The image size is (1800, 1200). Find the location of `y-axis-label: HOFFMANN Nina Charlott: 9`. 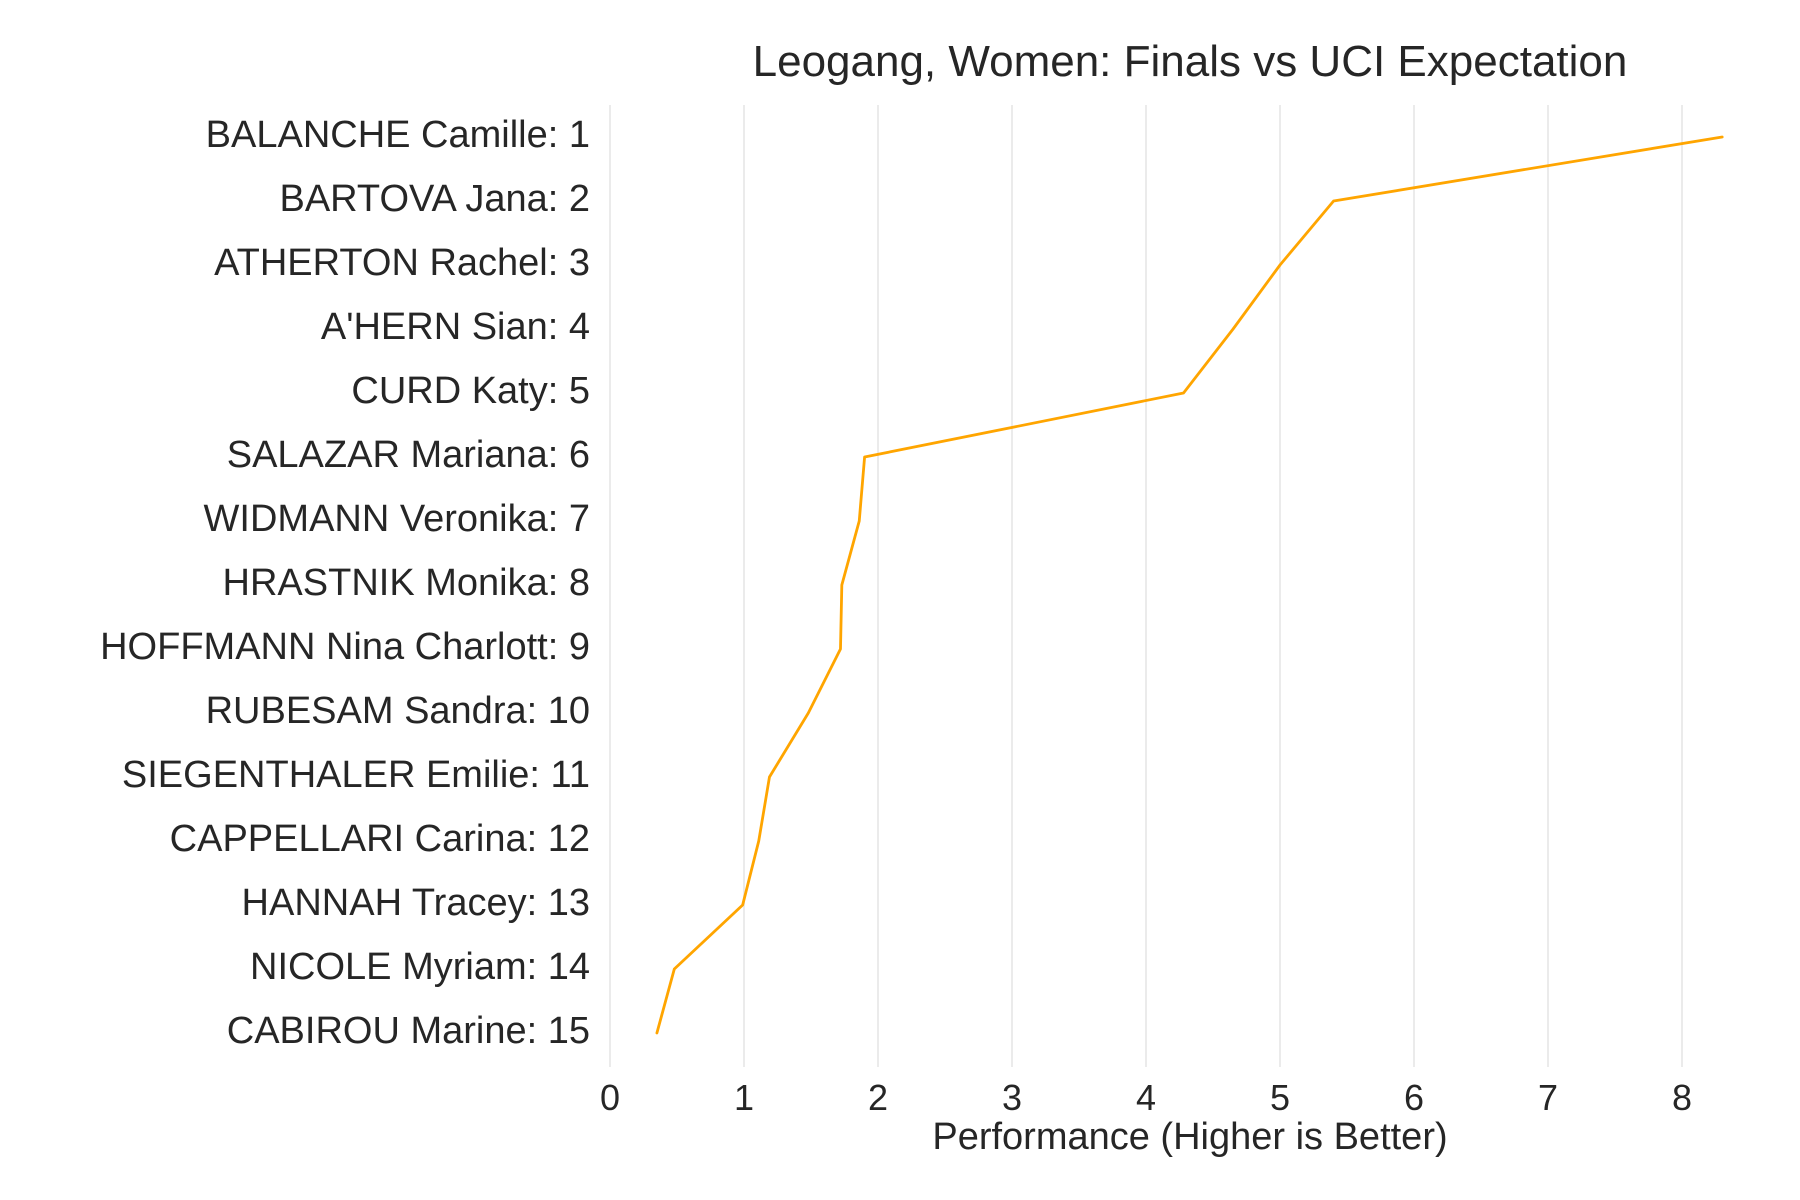

y-axis-label: HOFFMANN Nina Charlott: 9 is located at coordinates (345, 647).